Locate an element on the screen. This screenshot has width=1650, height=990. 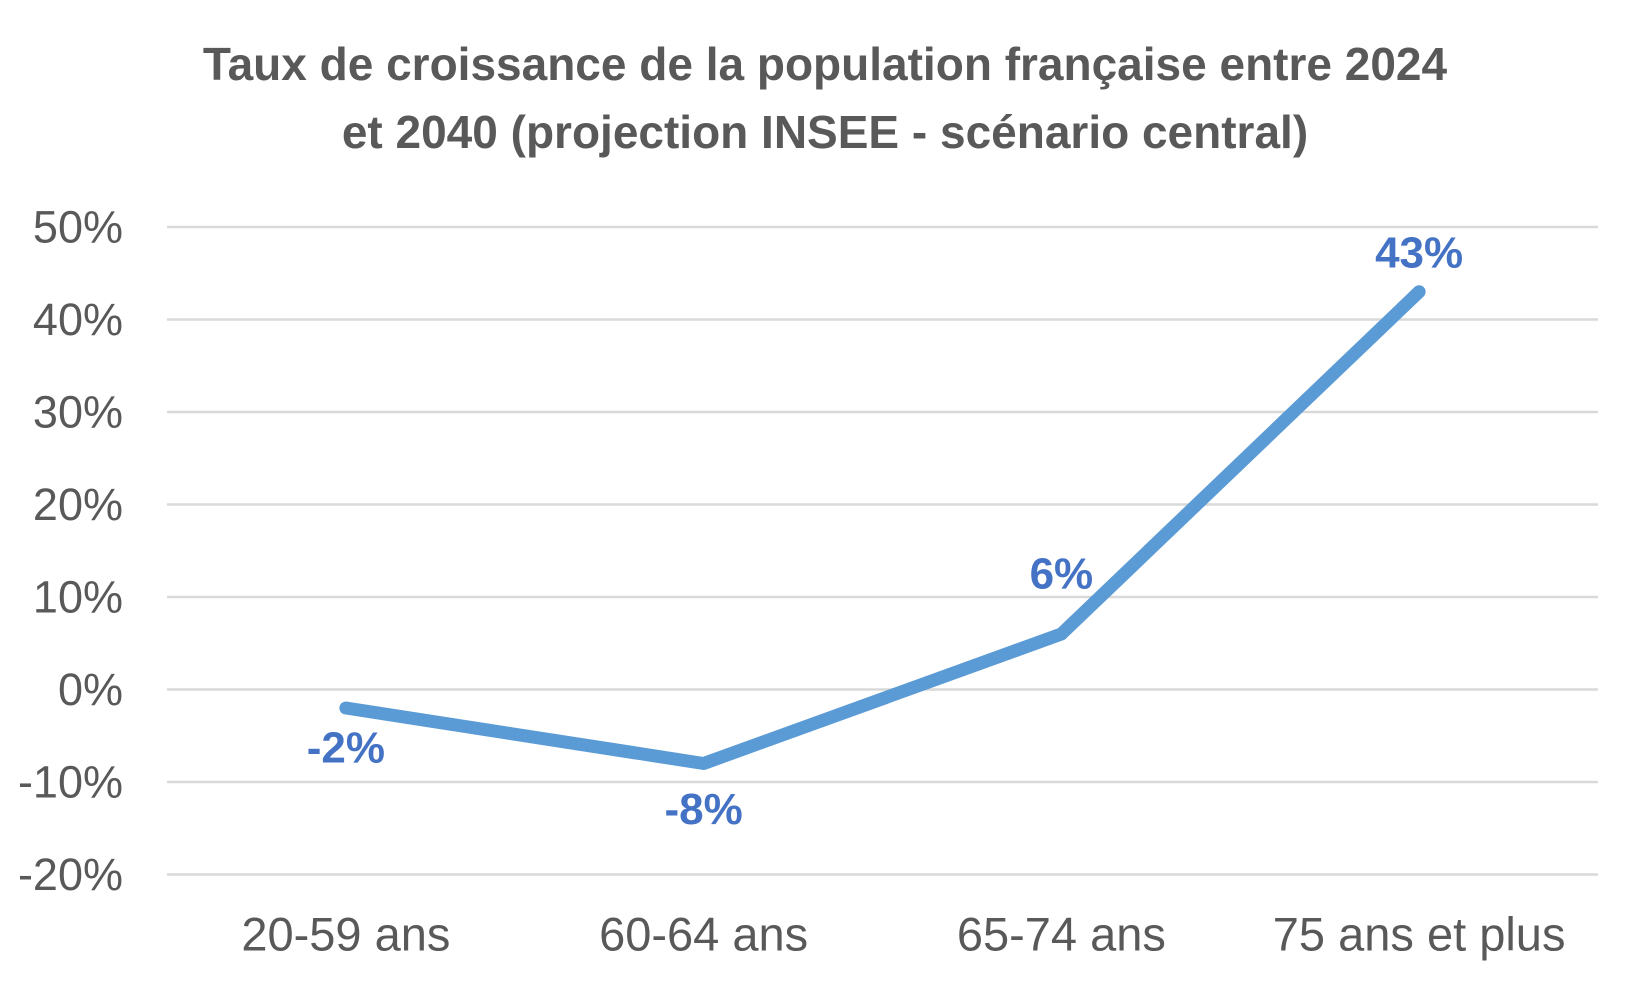
y-axis-tick-label: 40% is located at coordinates (78, 319).